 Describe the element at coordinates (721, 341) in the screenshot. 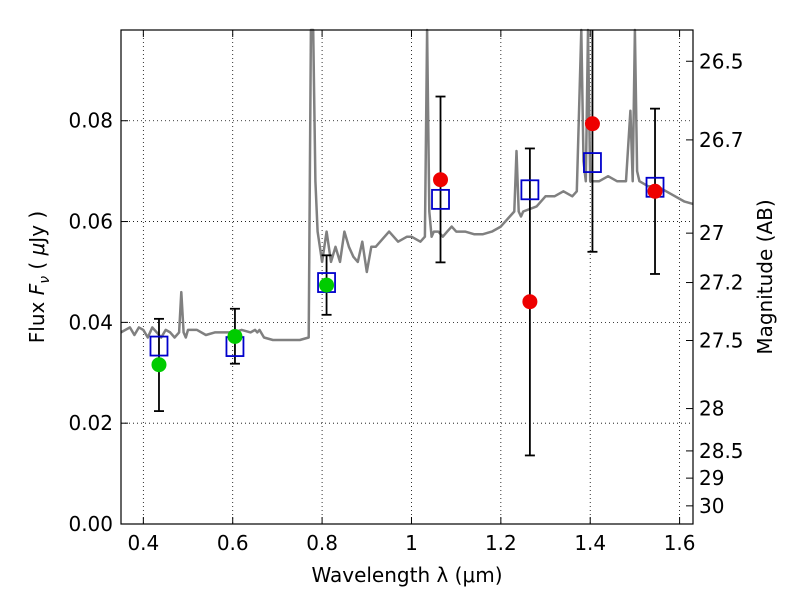

I see `mag-tick-label: 27.5` at that location.